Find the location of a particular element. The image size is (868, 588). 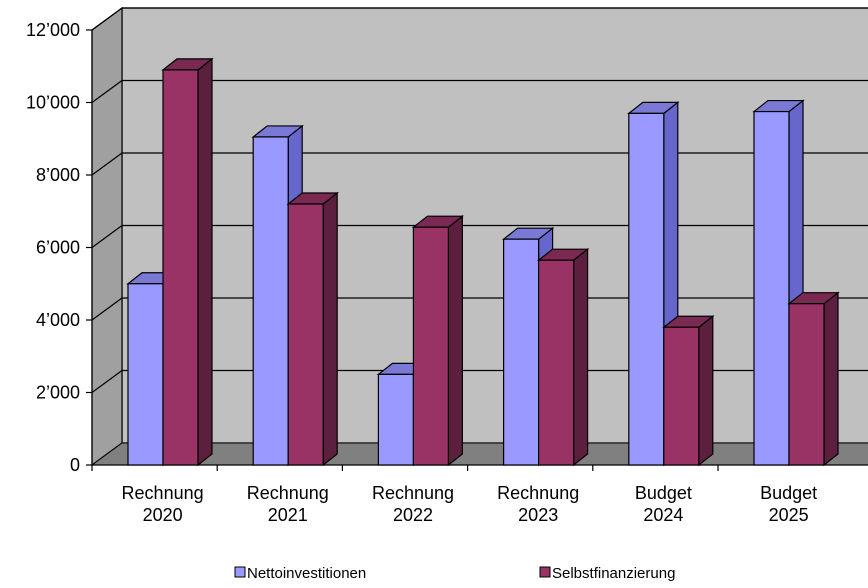

x-category-label: Rechnung 2020 is located at coordinates (163, 504).